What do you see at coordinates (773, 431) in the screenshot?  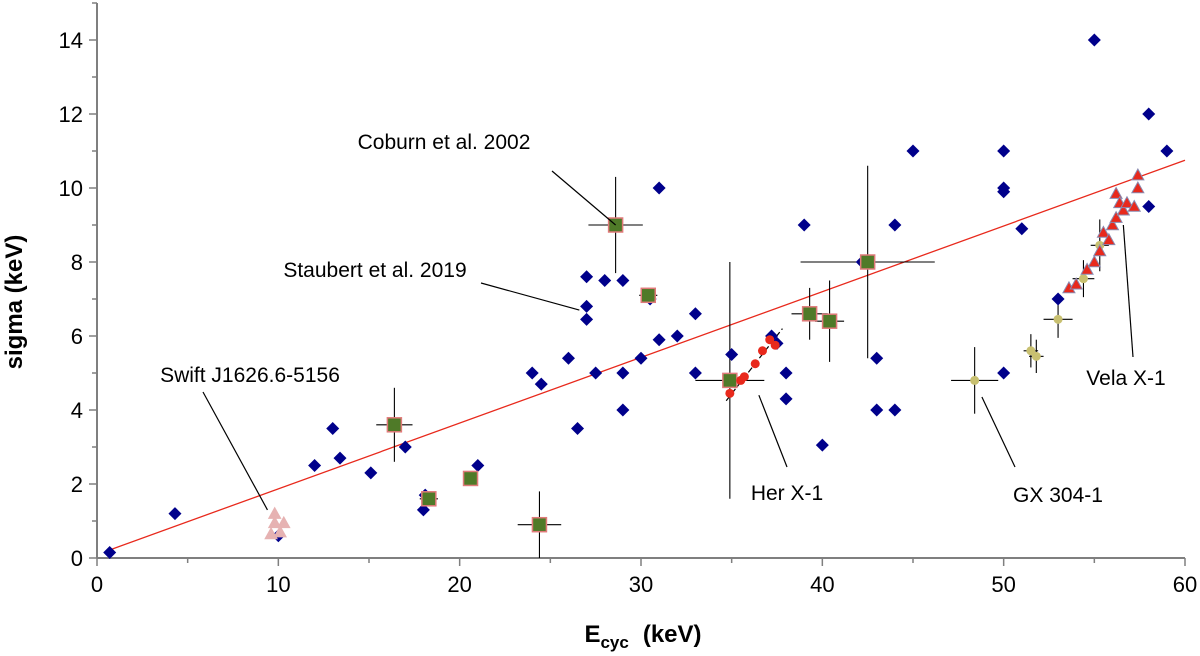 I see `annot-her-leader` at bounding box center [773, 431].